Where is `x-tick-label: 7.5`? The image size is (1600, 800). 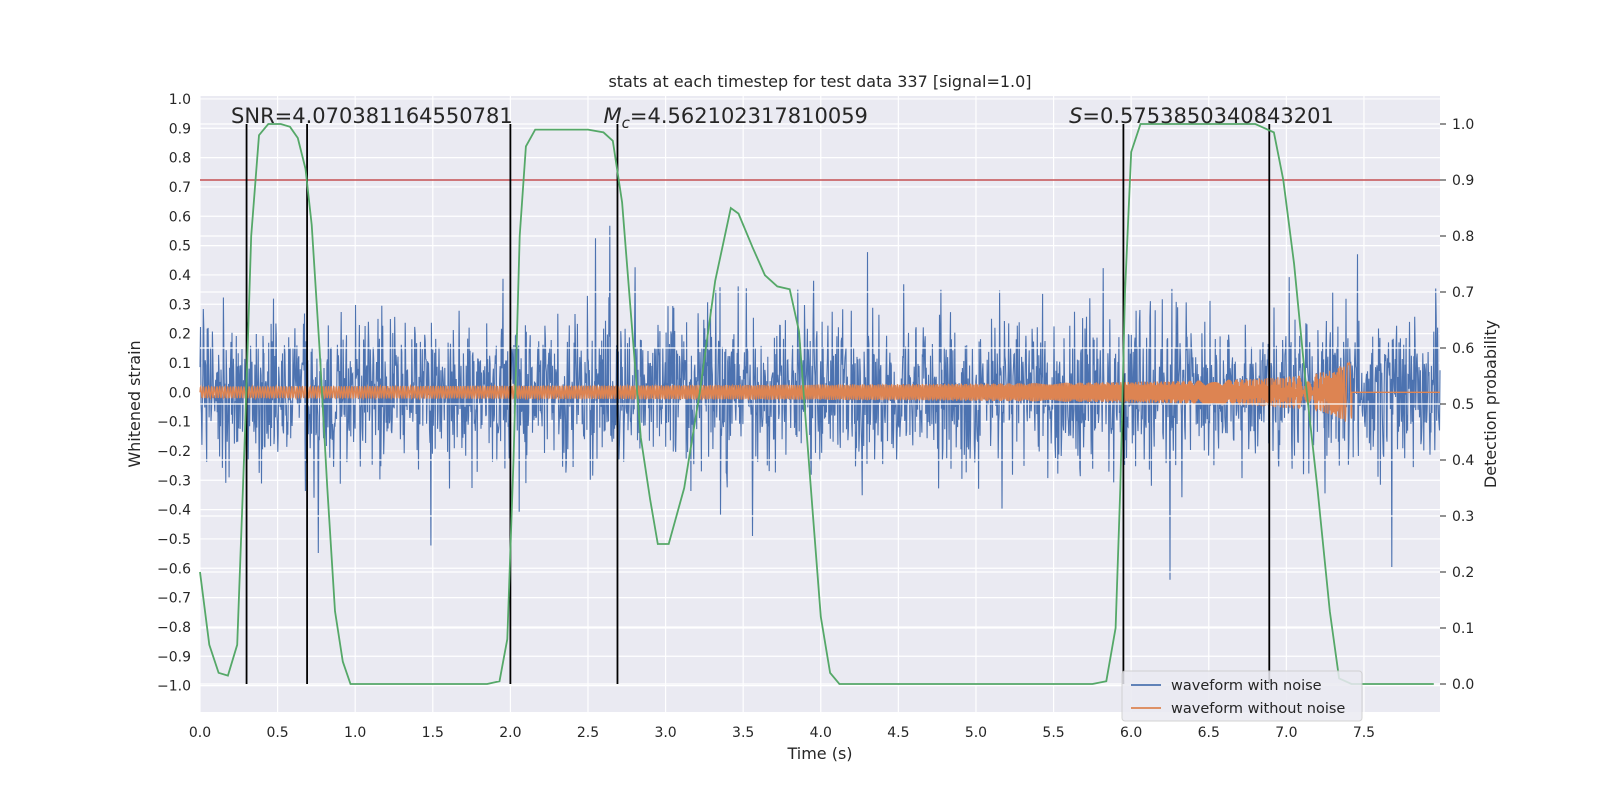
x-tick-label: 7.5 is located at coordinates (1364, 733).